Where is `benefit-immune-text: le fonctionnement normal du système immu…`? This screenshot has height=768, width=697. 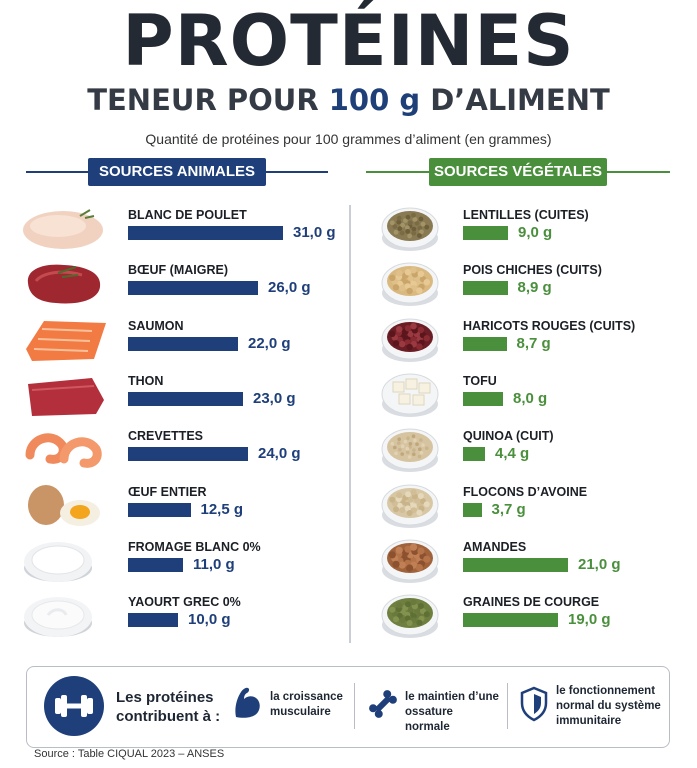
benefit-immune-text: le fonctionnement normal du système immu… is located at coordinates (608, 706).